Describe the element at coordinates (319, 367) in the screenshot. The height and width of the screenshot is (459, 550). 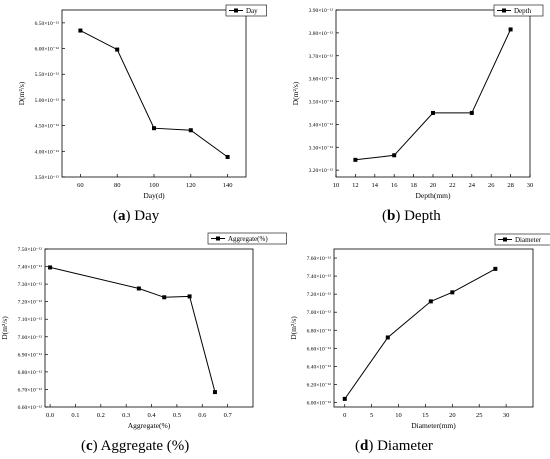
I see `y-tick-label: 6.40×10⁻¹²` at that location.